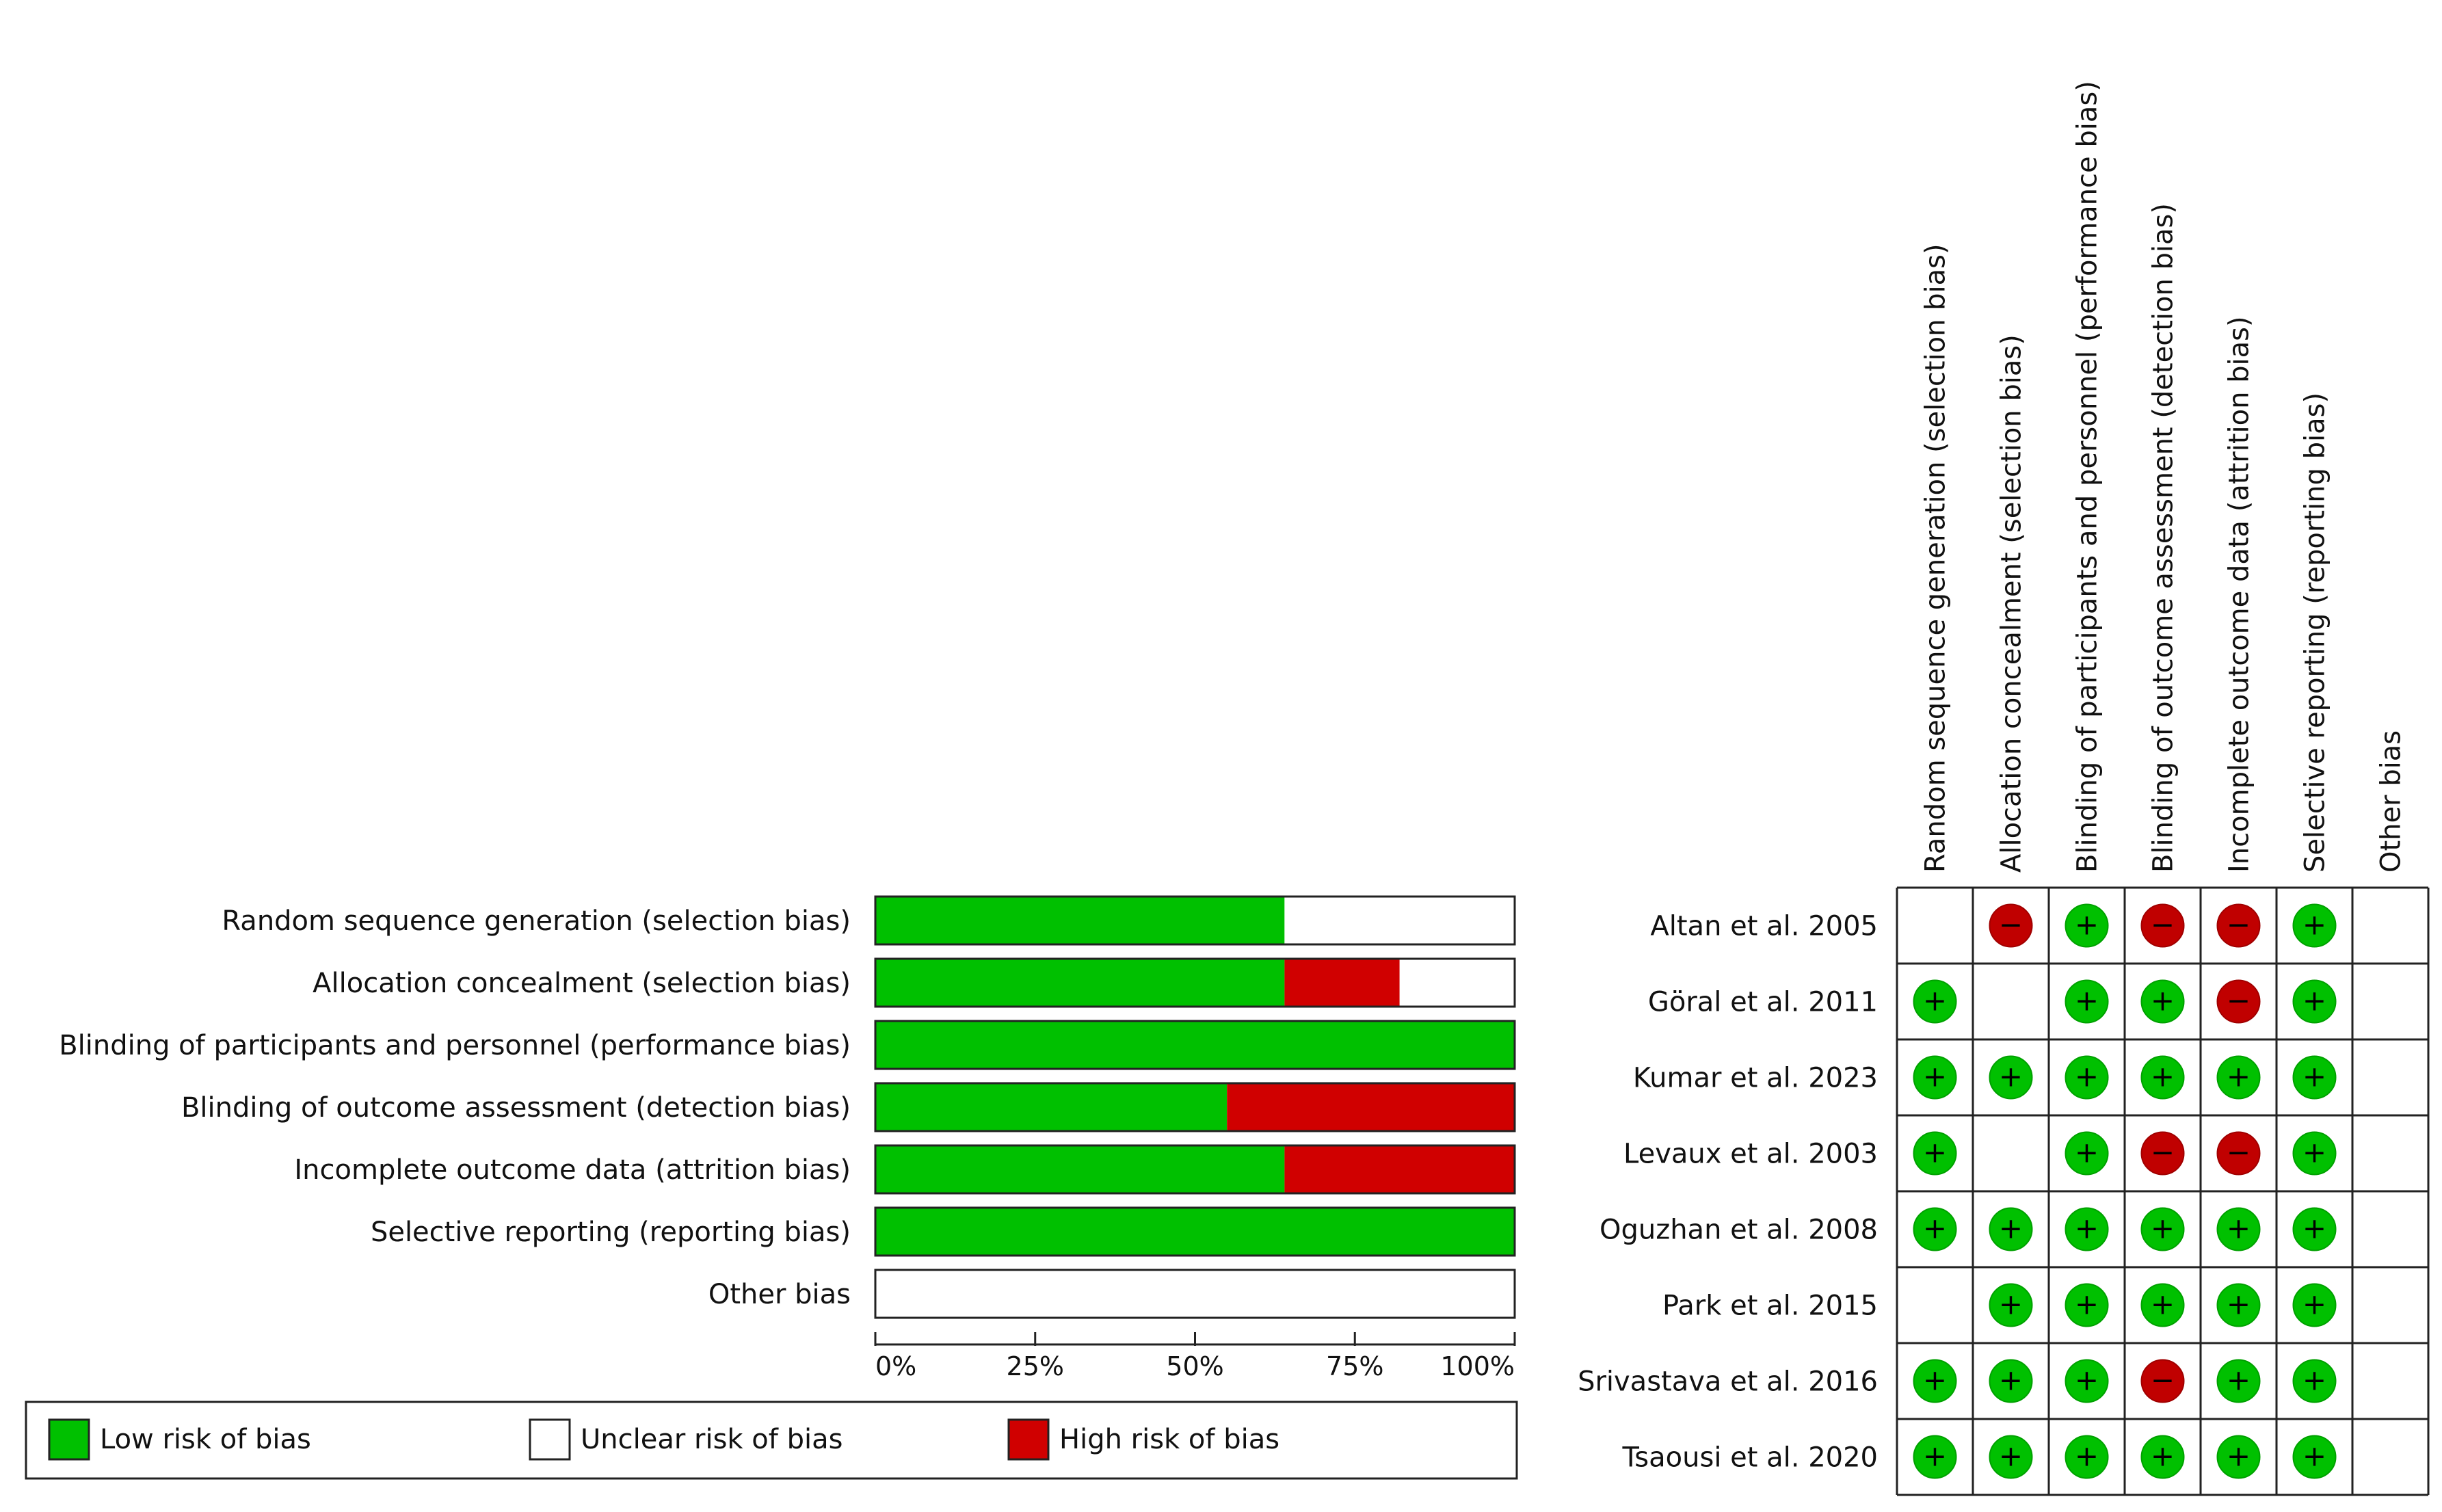 The height and width of the screenshot is (1512, 2442). Describe the element at coordinates (582, 983) in the screenshot. I see `category-label: Allocation concealment (selection bias)` at that location.